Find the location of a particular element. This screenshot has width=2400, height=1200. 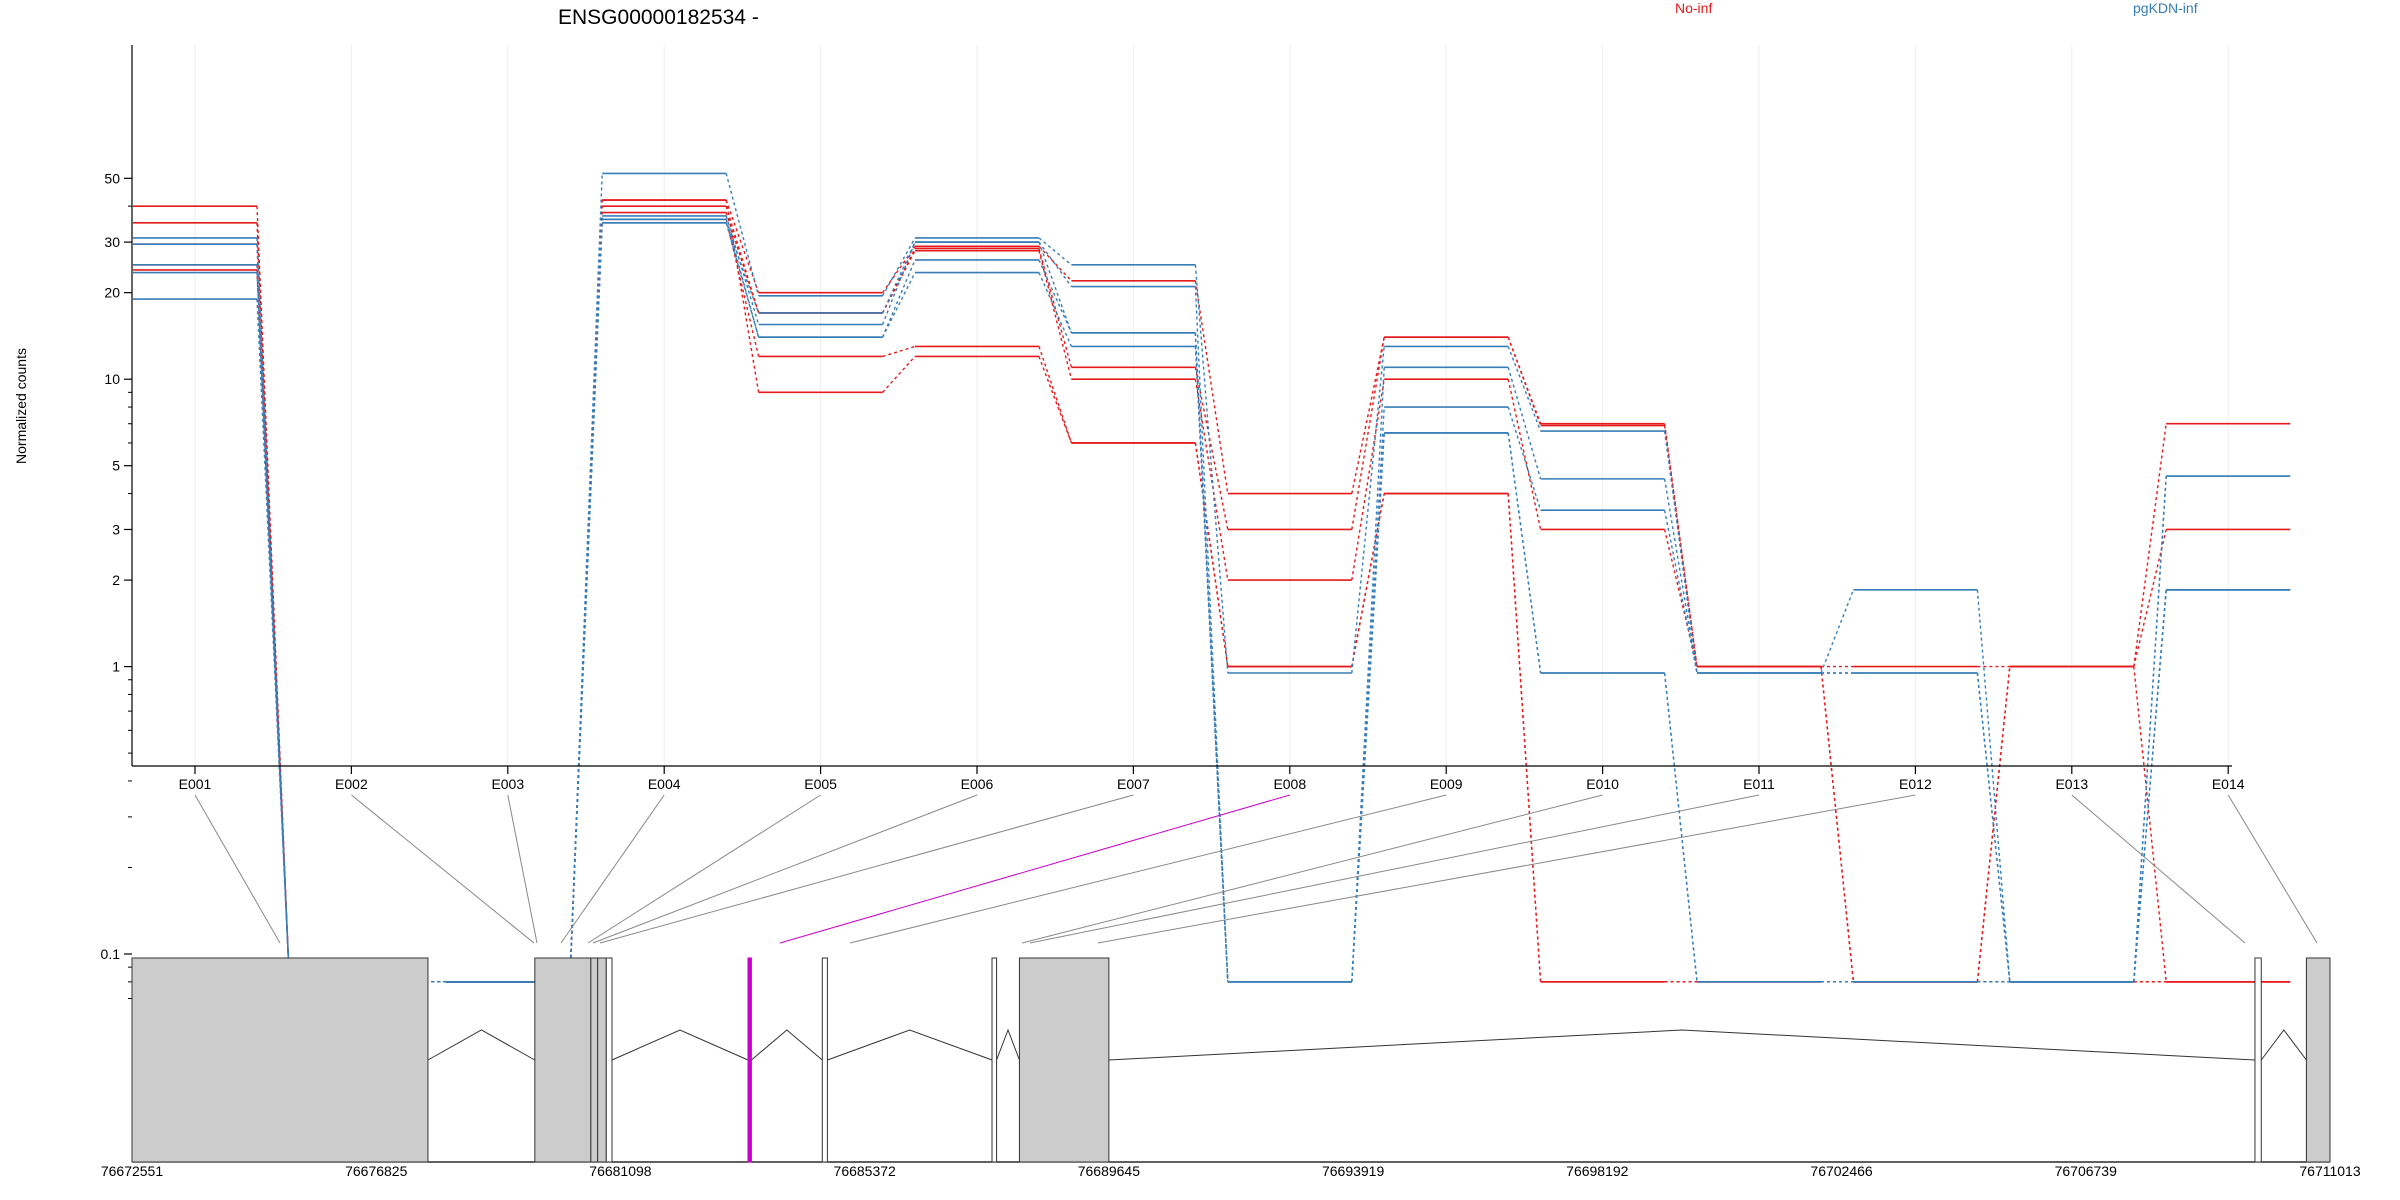

x-tick-label: E003 is located at coordinates (507, 784).